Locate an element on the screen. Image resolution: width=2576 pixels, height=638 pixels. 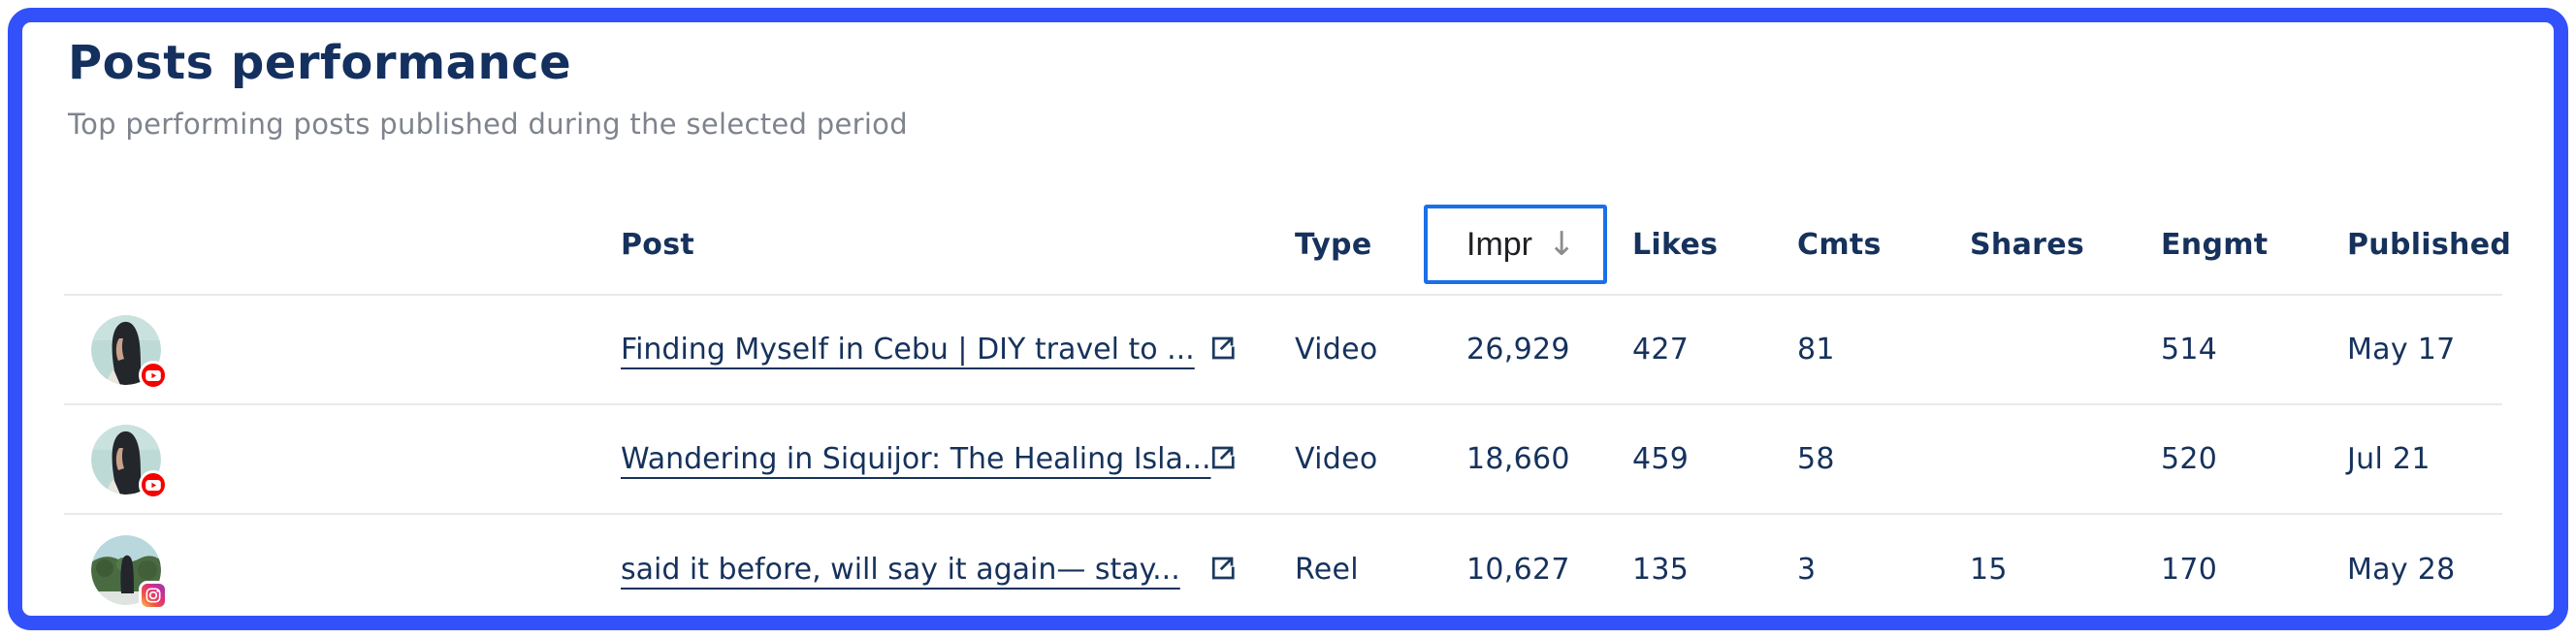
cell-published: May 17 is located at coordinates (2401, 350).